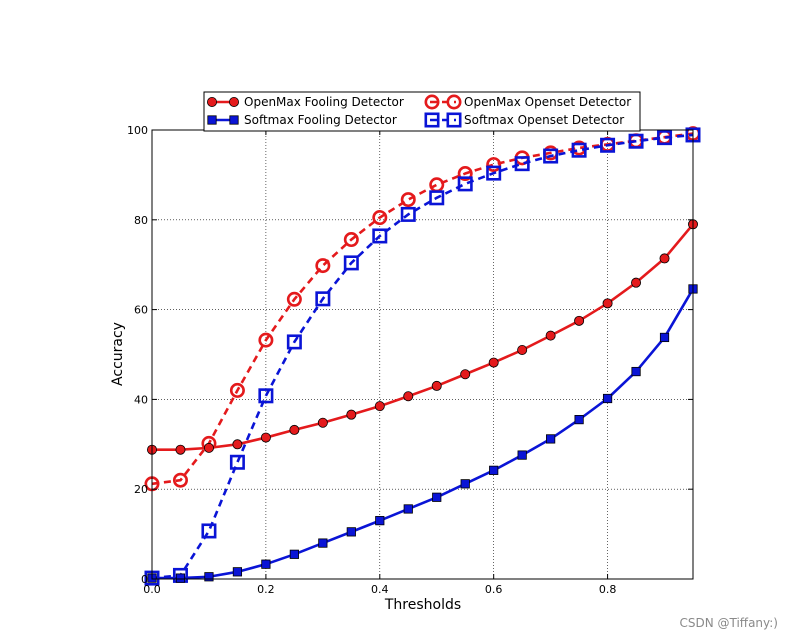 This screenshot has height=638, width=790. What do you see at coordinates (728, 623) in the screenshot?
I see `watermark: CSDN @Tiffany:)` at bounding box center [728, 623].